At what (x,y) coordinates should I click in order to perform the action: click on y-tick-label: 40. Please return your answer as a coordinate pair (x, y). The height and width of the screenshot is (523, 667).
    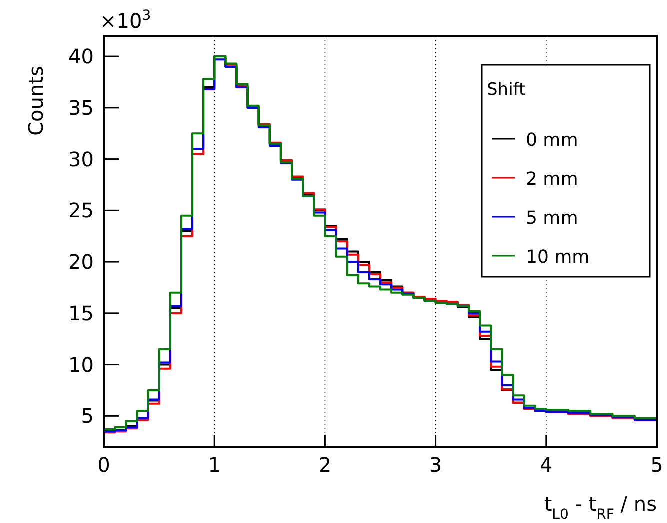
    Looking at the image, I should click on (81, 56).